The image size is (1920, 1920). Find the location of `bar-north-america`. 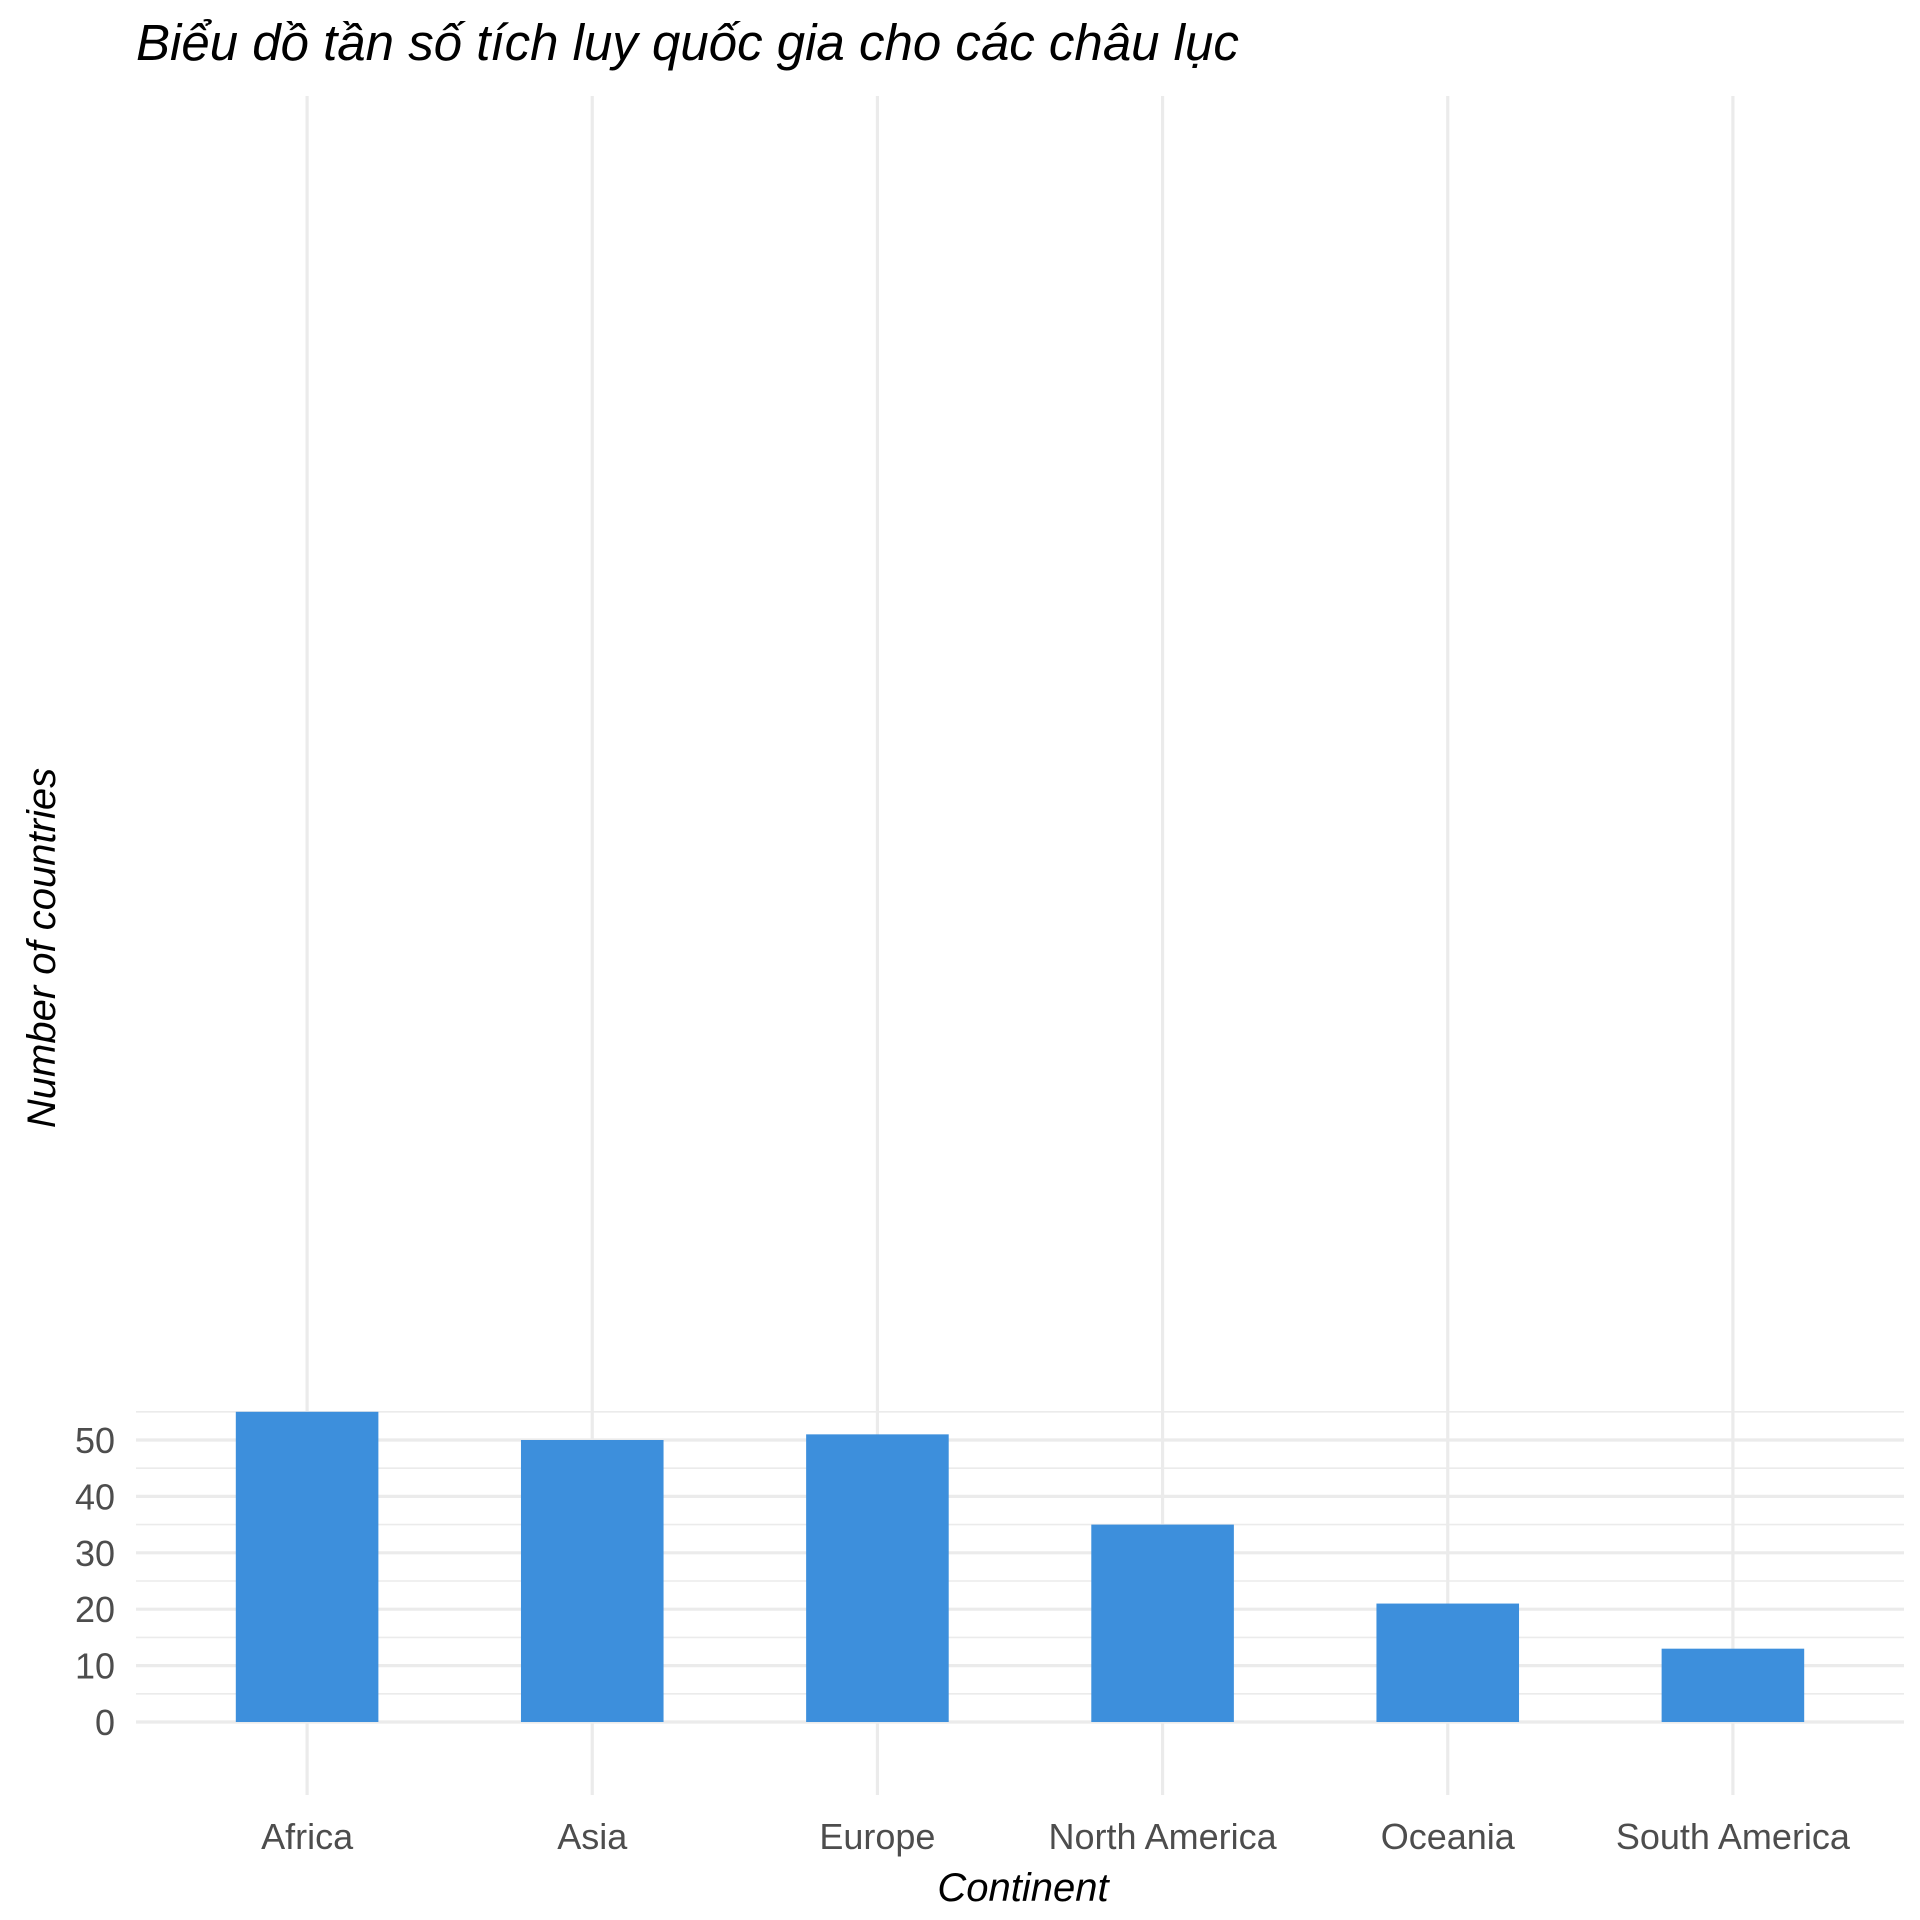

bar-north-america is located at coordinates (1162, 1623).